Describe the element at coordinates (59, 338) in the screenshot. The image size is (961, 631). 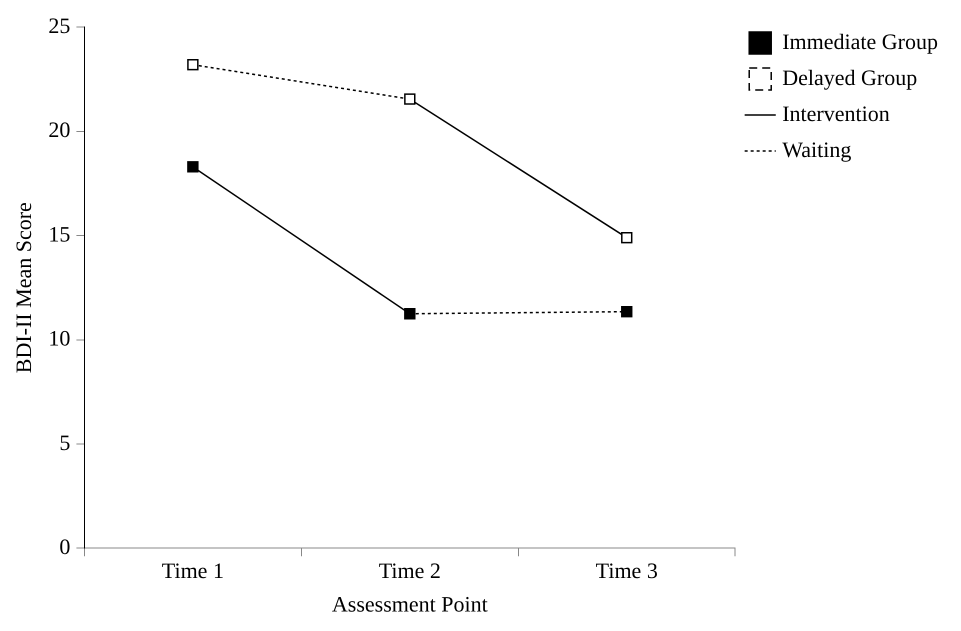
I see `y-tick-label: 10` at that location.